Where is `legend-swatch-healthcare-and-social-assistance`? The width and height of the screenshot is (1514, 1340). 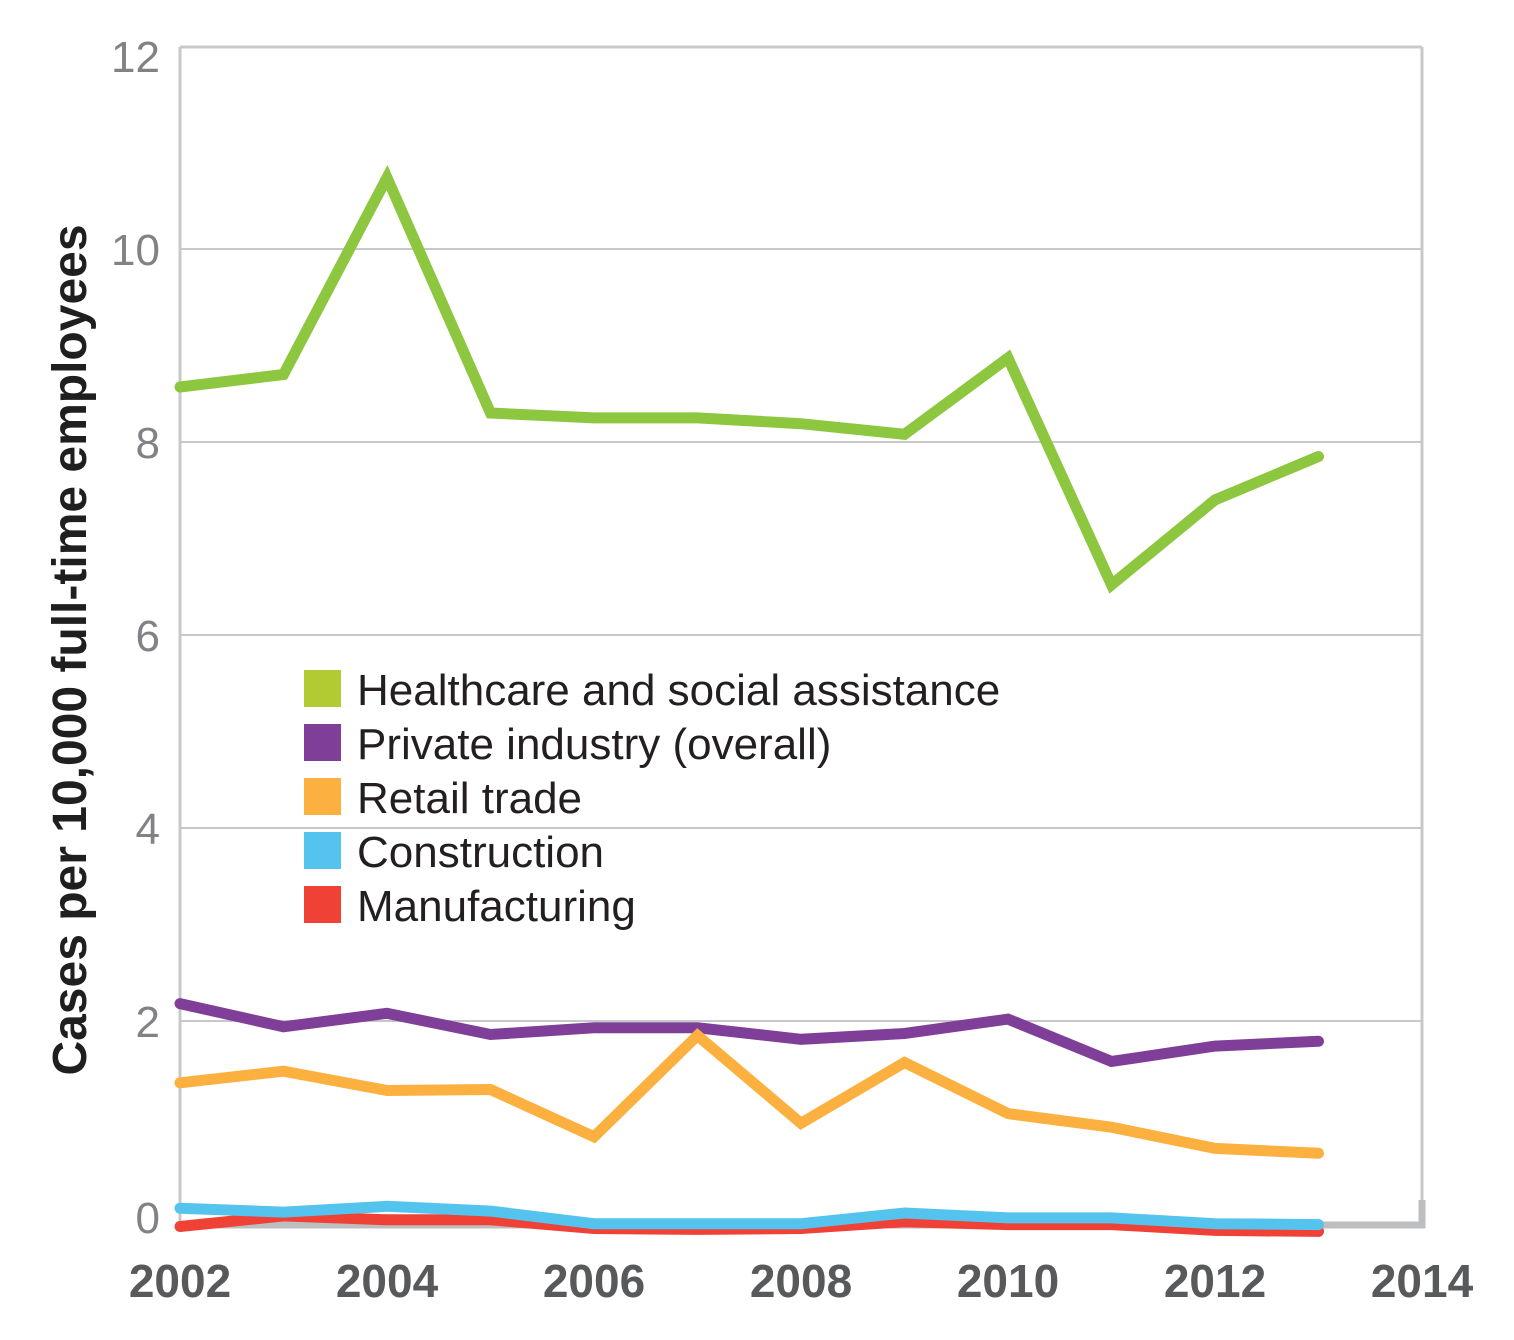
legend-swatch-healthcare-and-social-assistance is located at coordinates (322, 688).